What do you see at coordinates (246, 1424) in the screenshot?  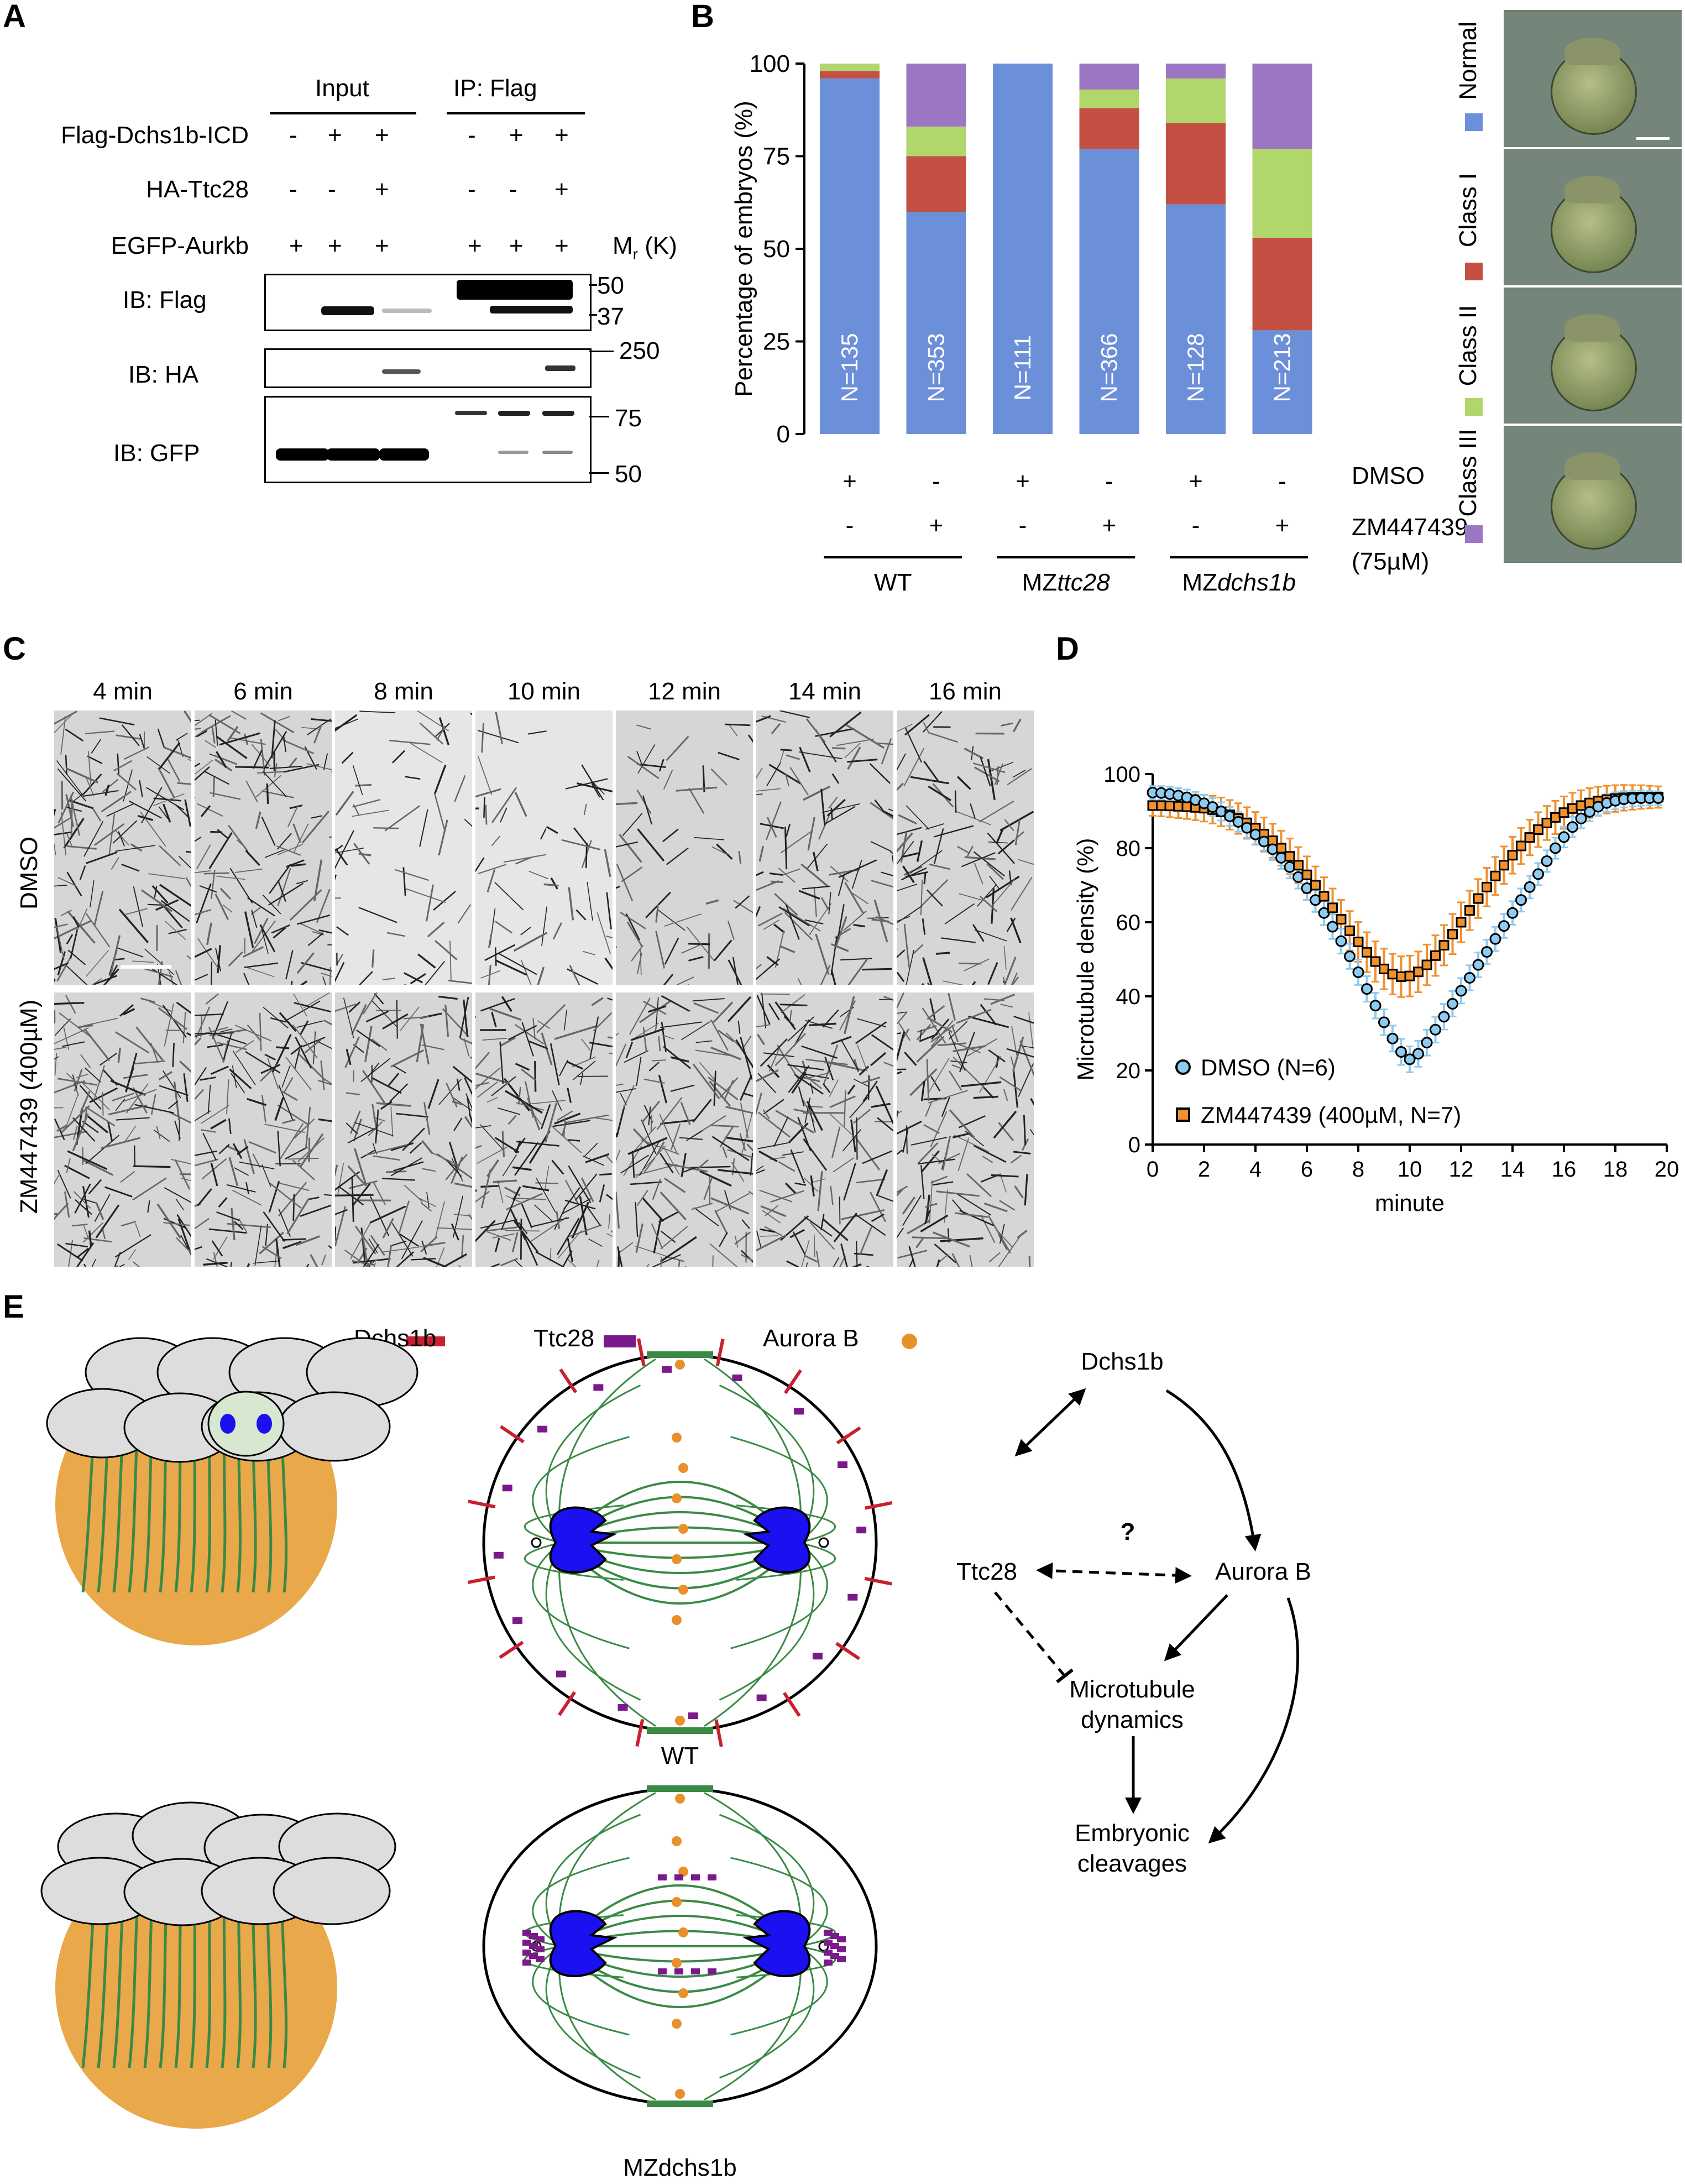 I see `dividing-cell` at bounding box center [246, 1424].